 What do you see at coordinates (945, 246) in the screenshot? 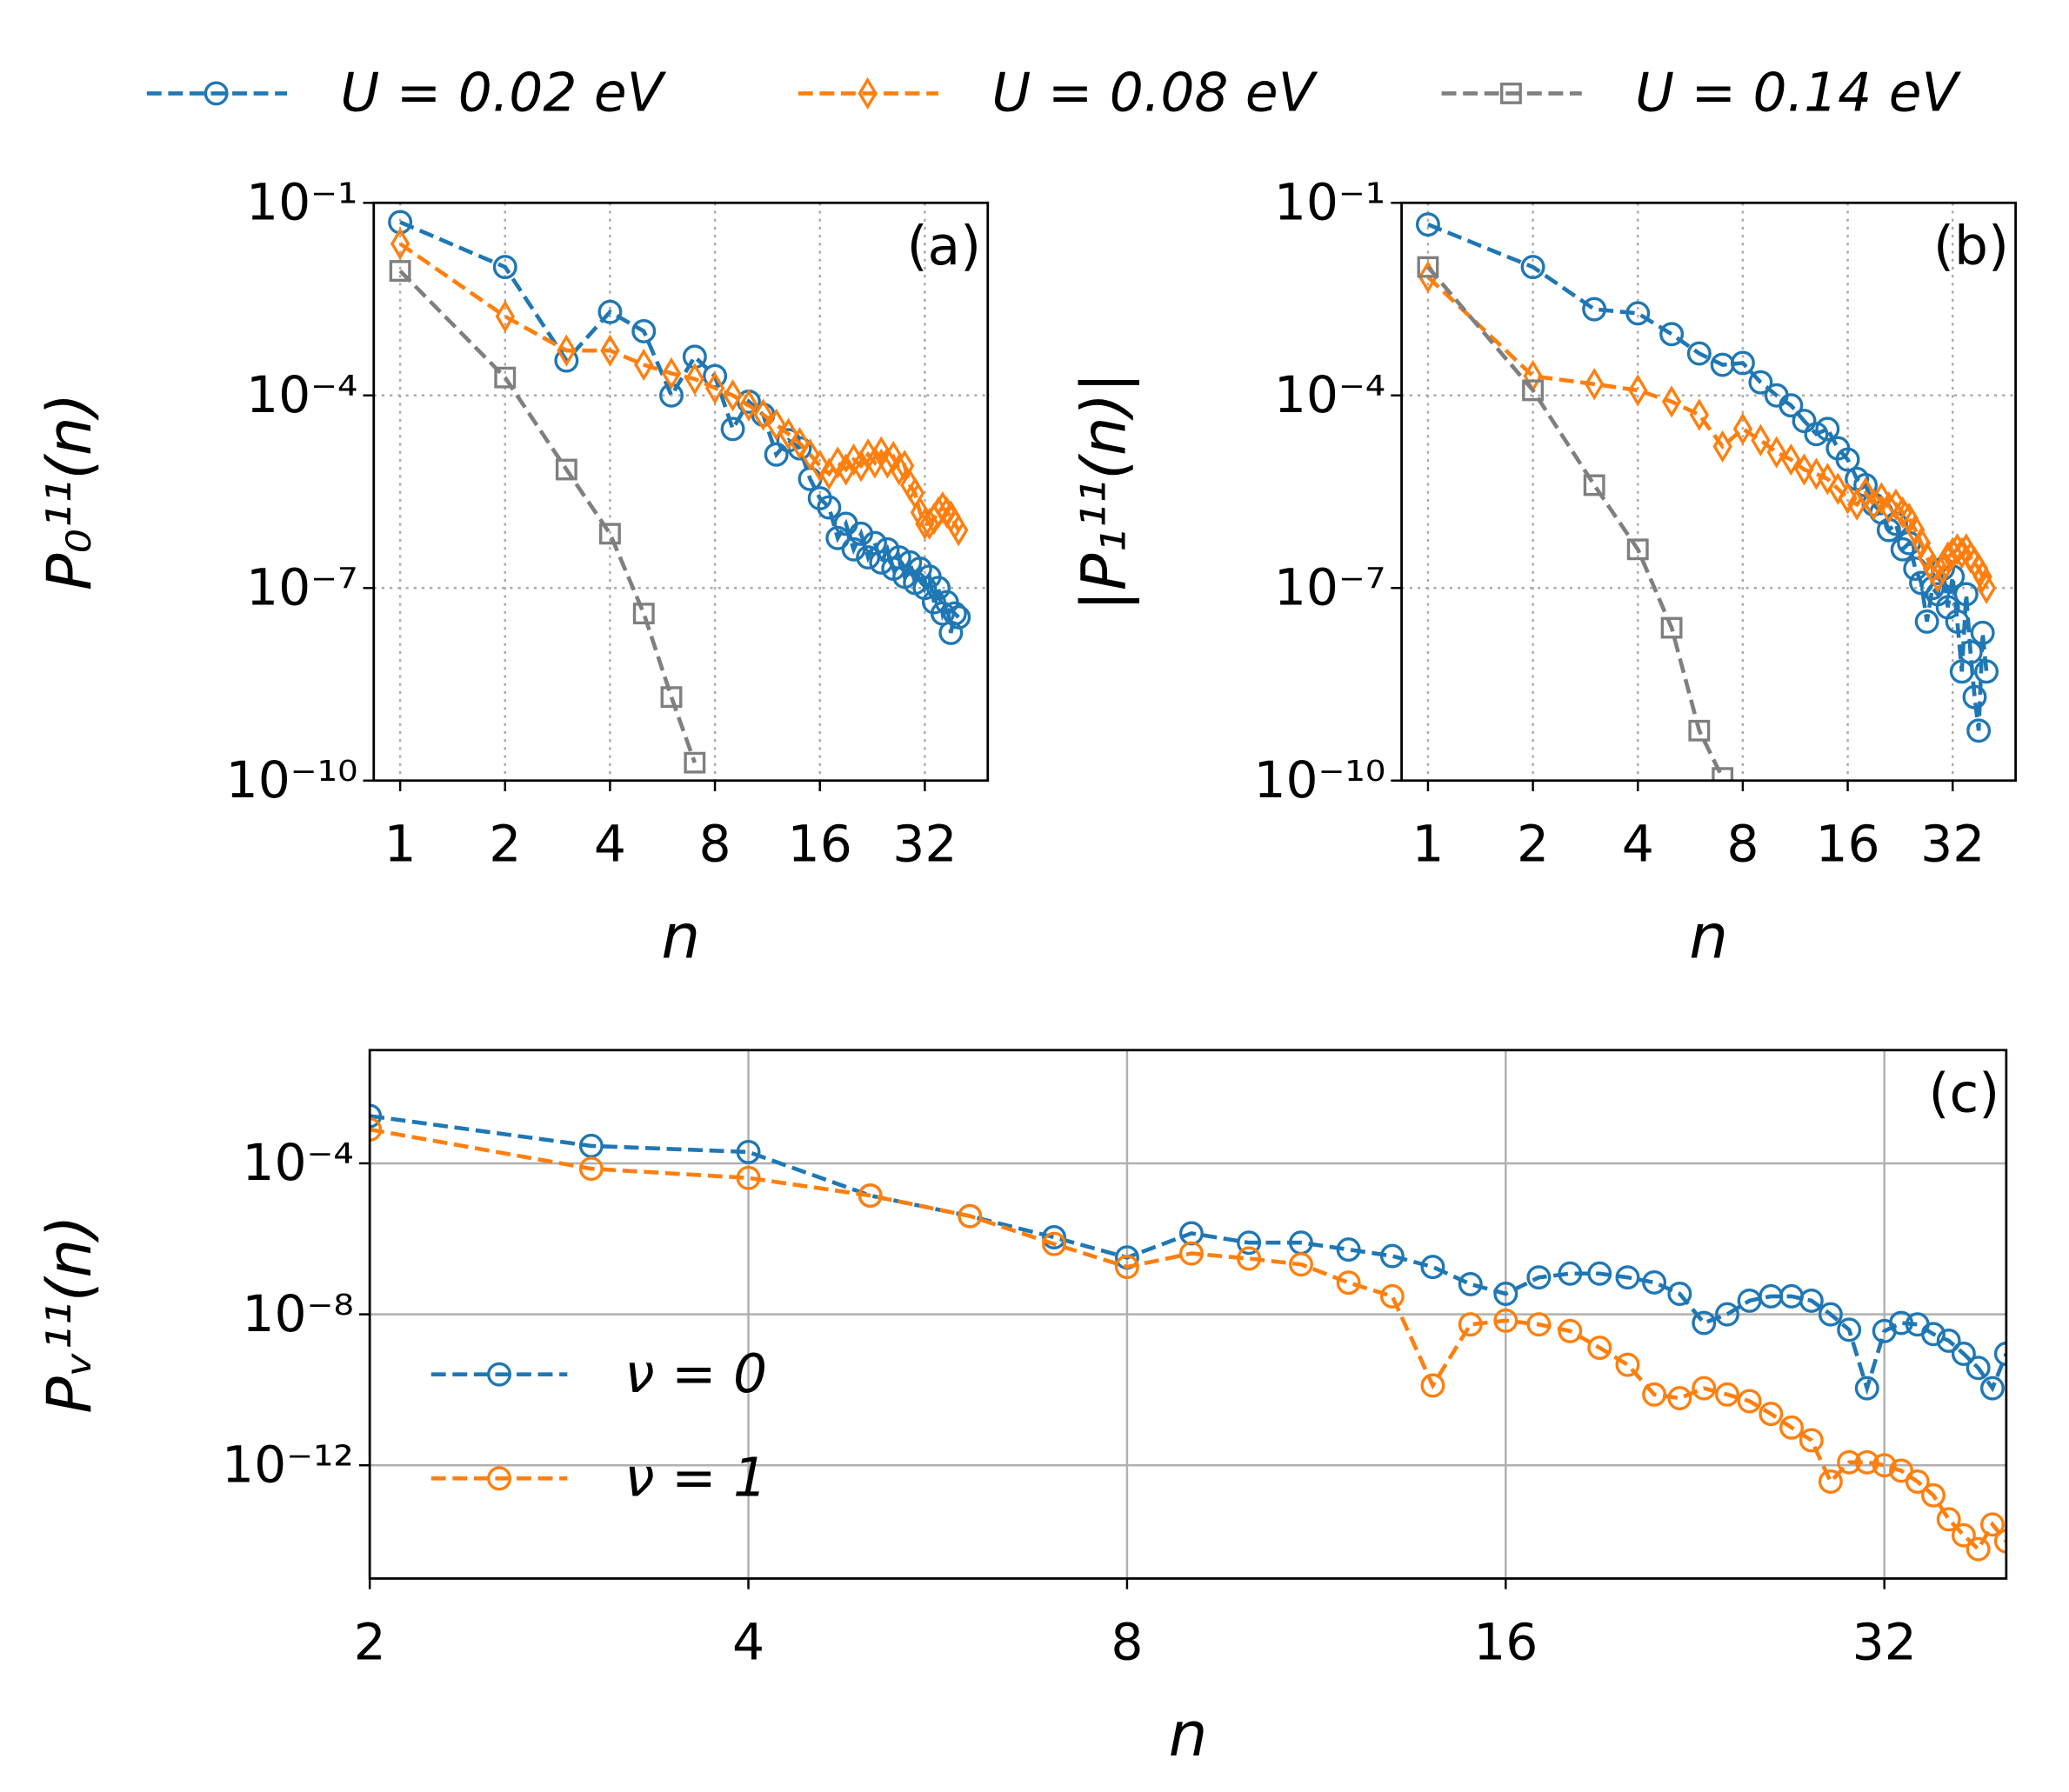
I see `panel-label: (a)` at bounding box center [945, 246].